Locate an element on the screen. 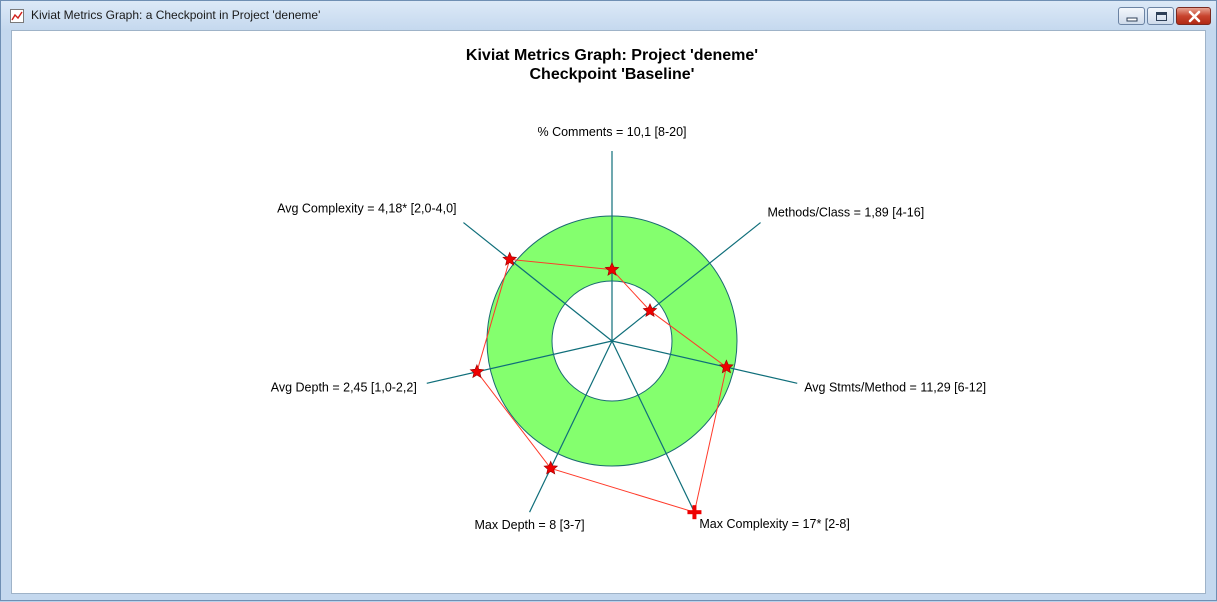 The image size is (1217, 602). metric-value-polyline is located at coordinates (601, 385).